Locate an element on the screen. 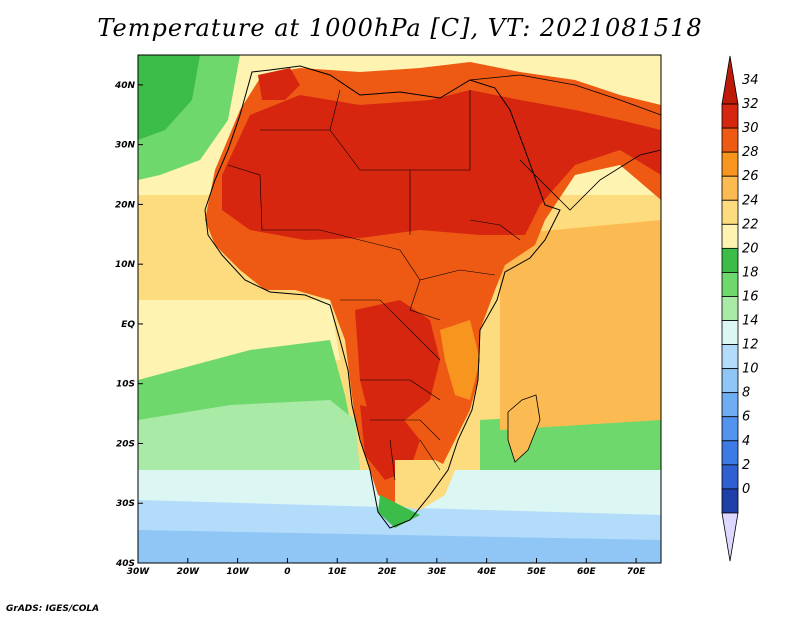  longitude-axis: 30W 20W 10W 0 10E 20E 30E 40E 50E 60E 70E is located at coordinates (387, 567).